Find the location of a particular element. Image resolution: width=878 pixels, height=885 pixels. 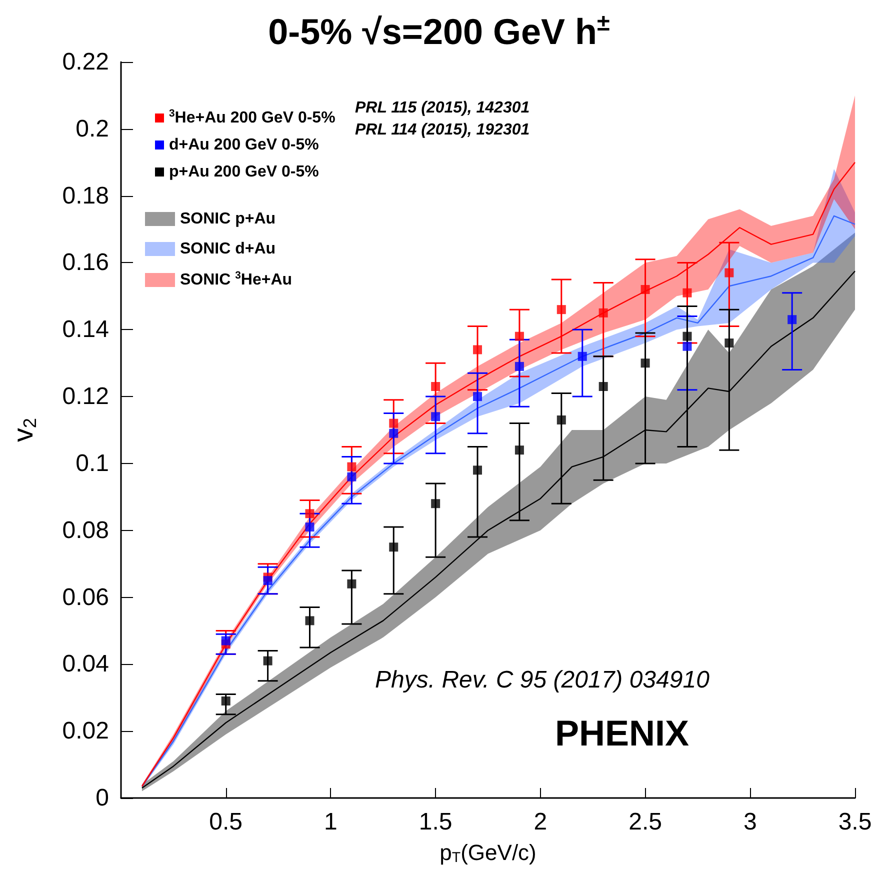

annotation: PHENIX is located at coordinates (622, 733).